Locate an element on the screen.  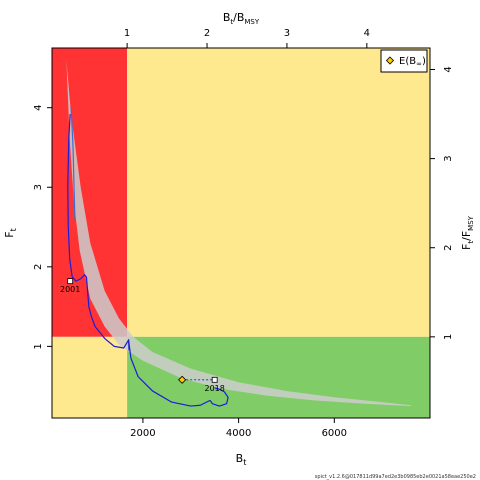
x-tick-label: 4000 is located at coordinates (238, 433).